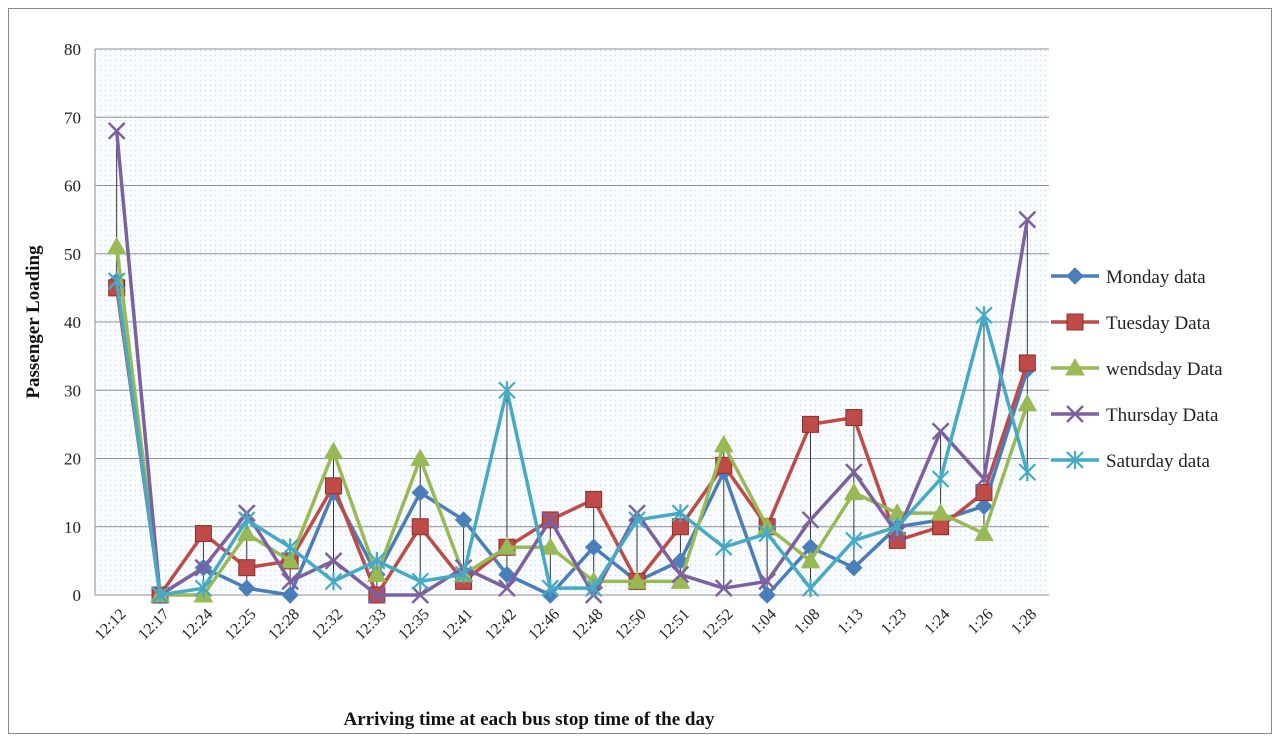  What do you see at coordinates (807, 622) in the screenshot?
I see `x-tick-label: 1:08` at bounding box center [807, 622].